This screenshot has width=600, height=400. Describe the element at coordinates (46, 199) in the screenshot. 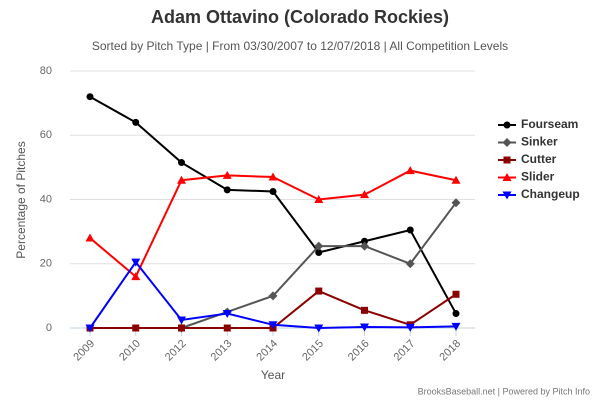

I see `y-tick-label: 40` at that location.